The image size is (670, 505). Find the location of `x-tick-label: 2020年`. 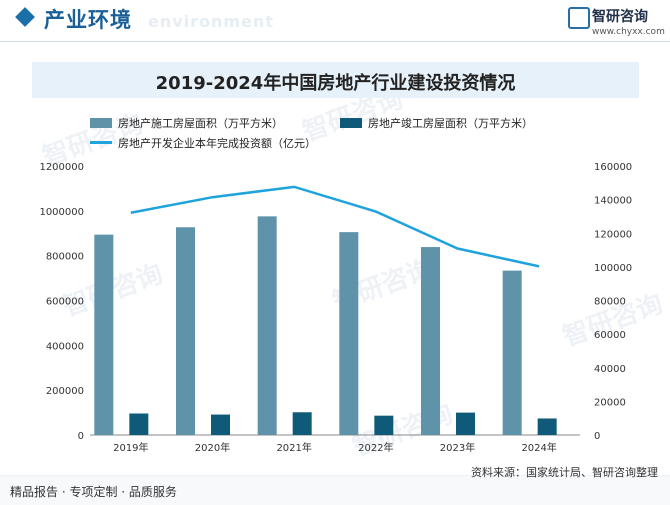

x-tick-label: 2020年 is located at coordinates (212, 447).